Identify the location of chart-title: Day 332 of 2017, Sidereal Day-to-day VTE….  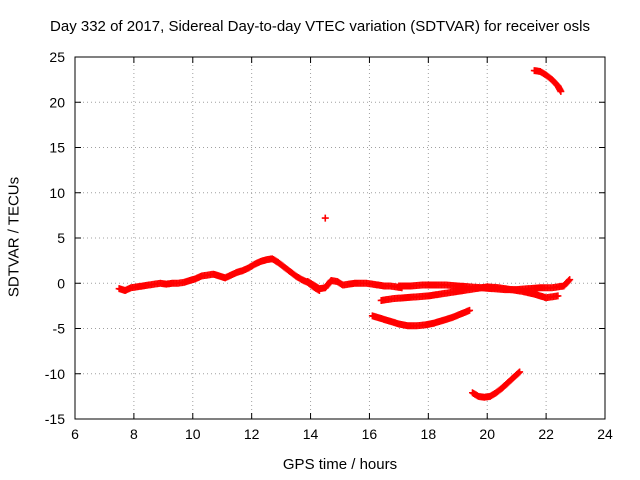
(320, 26).